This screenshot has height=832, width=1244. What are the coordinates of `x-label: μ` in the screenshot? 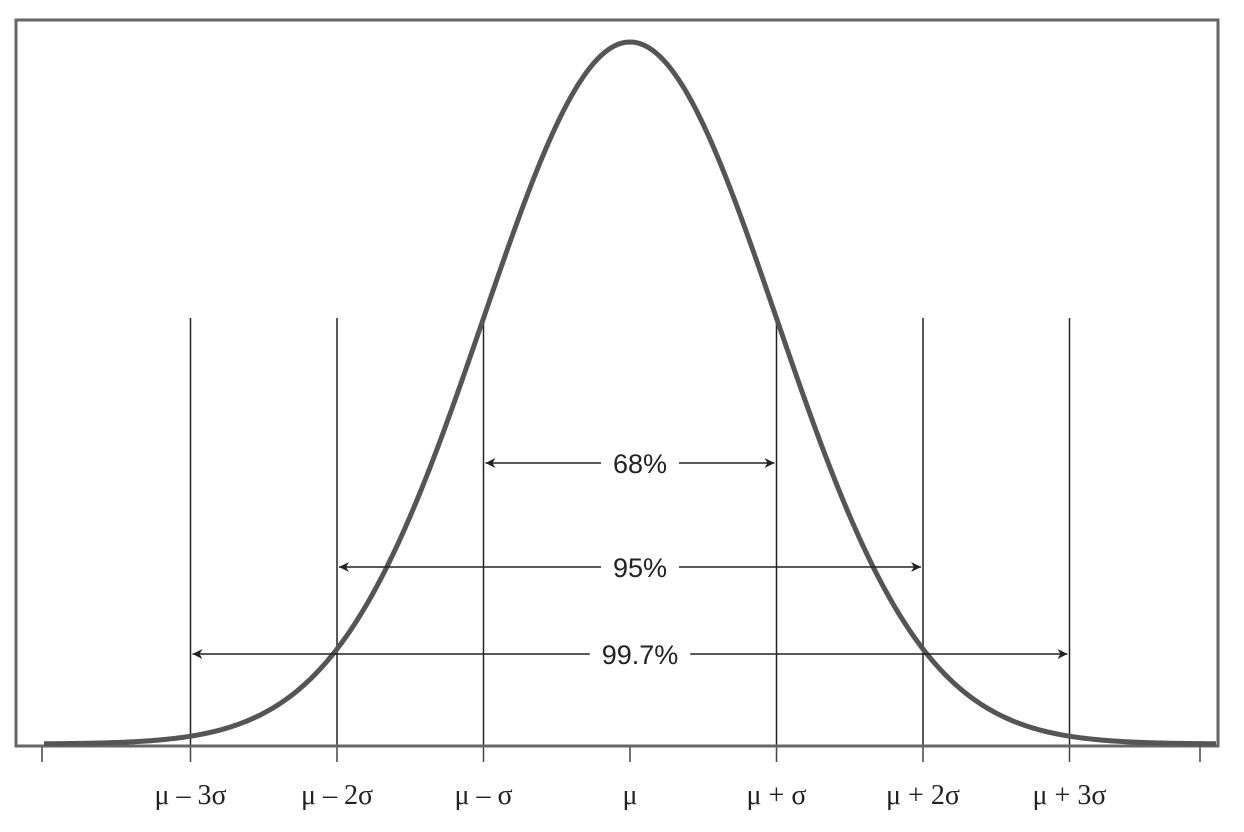 It's located at (629, 795).